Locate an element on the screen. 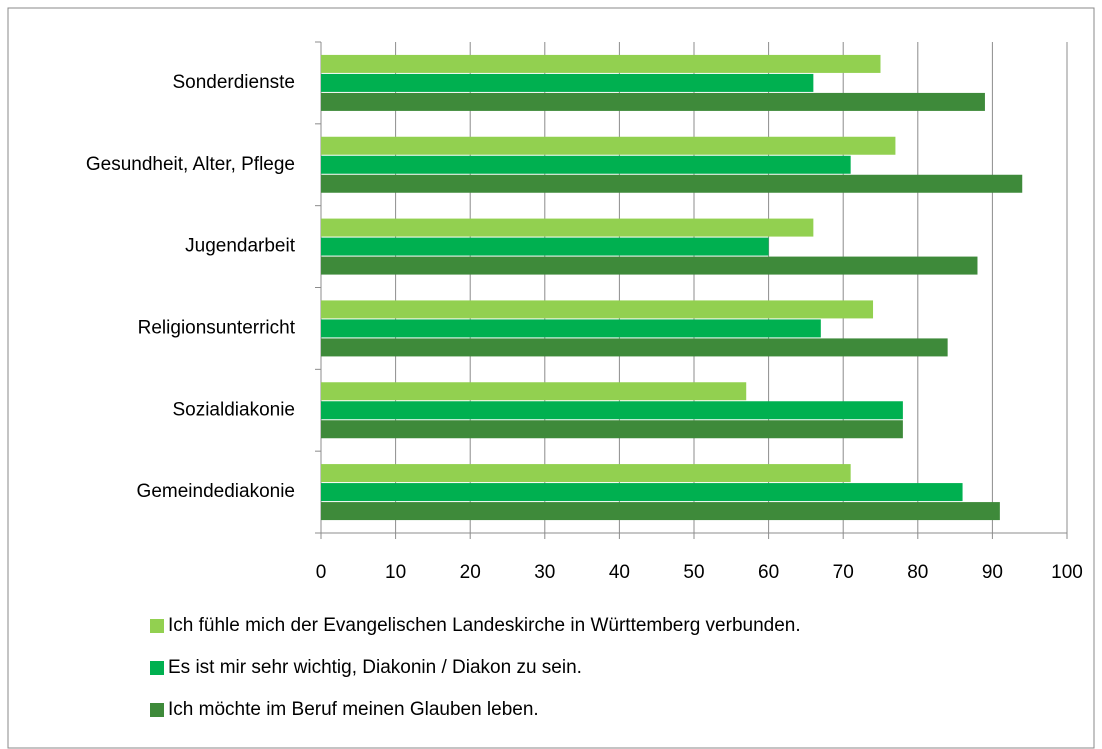 The width and height of the screenshot is (1102, 749). x-tick-label: 10 is located at coordinates (395, 572).